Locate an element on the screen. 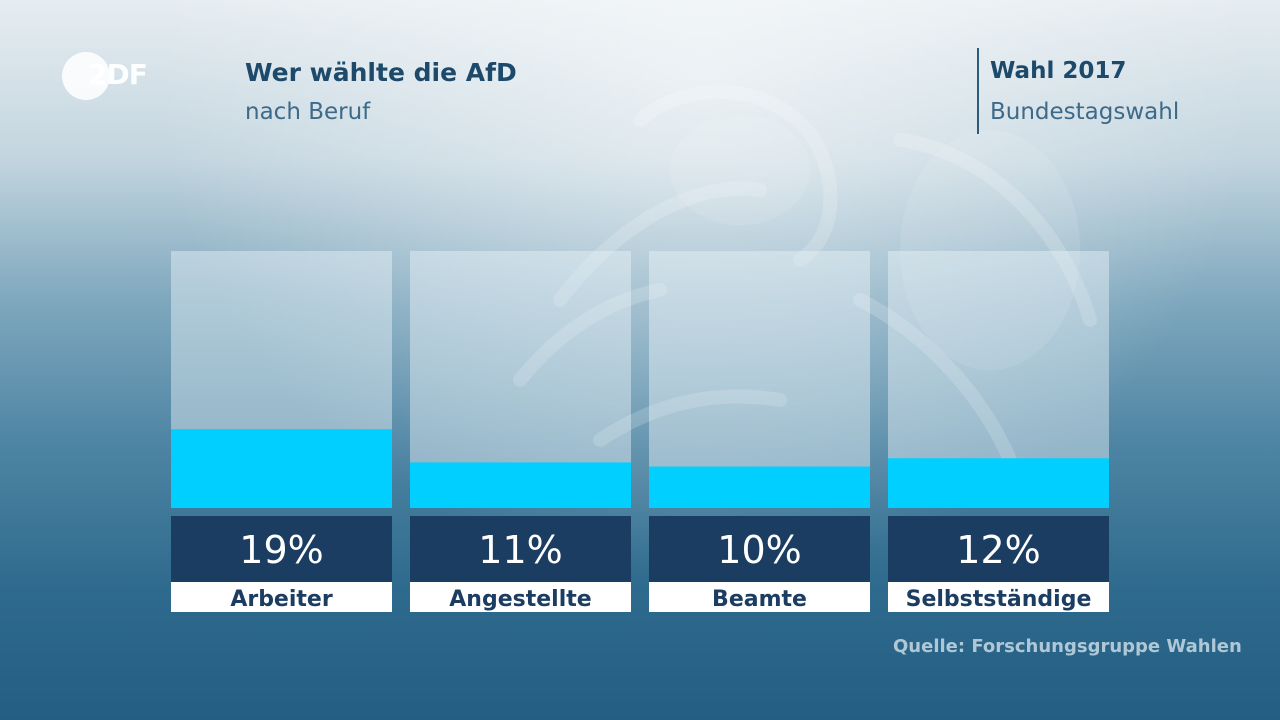  category-label-beamte: Beamte is located at coordinates (759, 599).